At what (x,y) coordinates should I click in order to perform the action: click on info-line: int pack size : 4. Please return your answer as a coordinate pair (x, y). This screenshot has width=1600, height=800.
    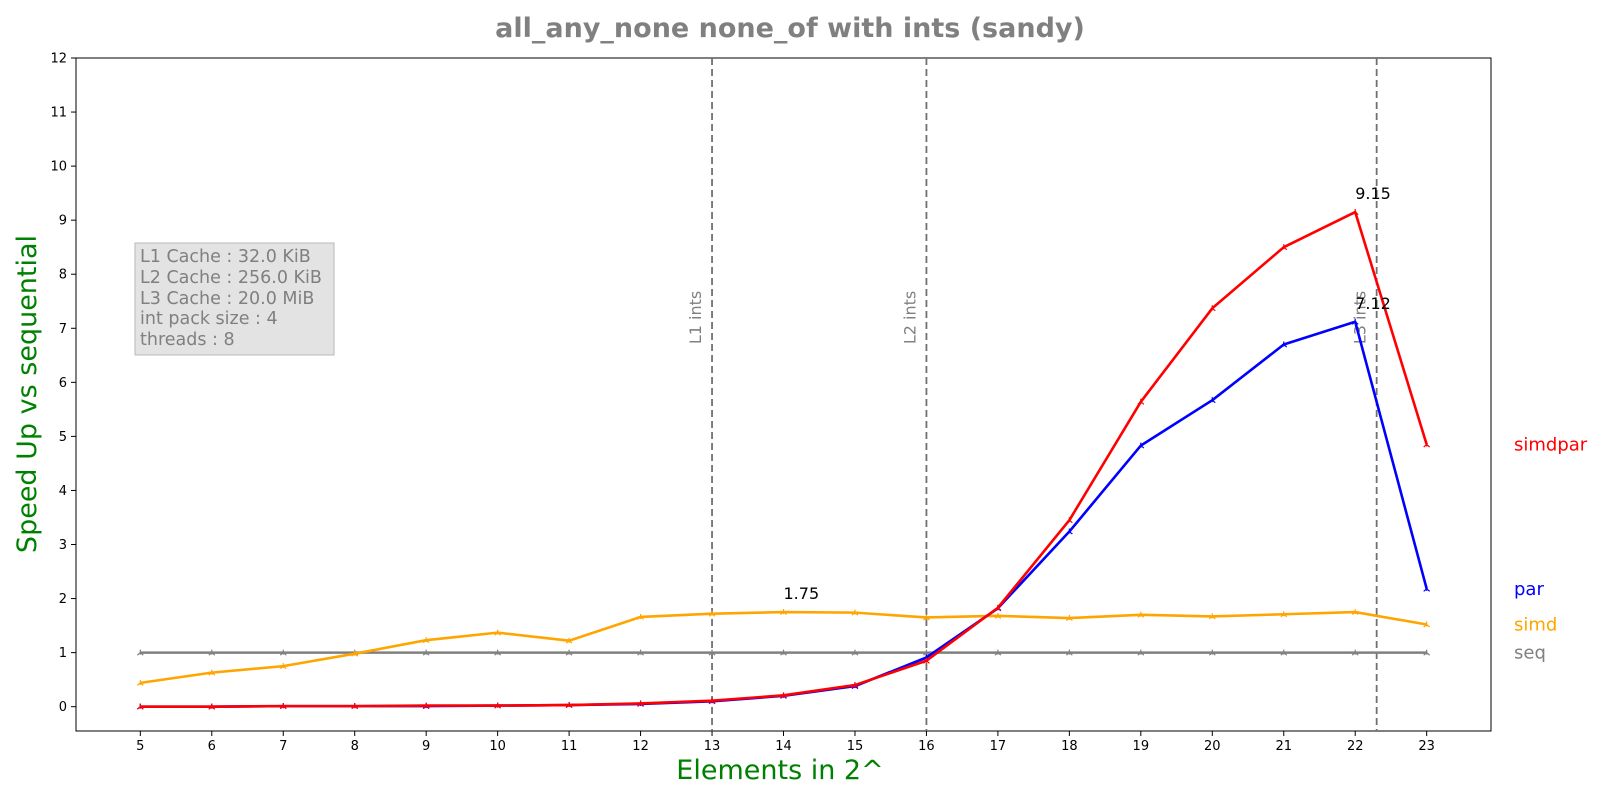
    Looking at the image, I should click on (209, 319).